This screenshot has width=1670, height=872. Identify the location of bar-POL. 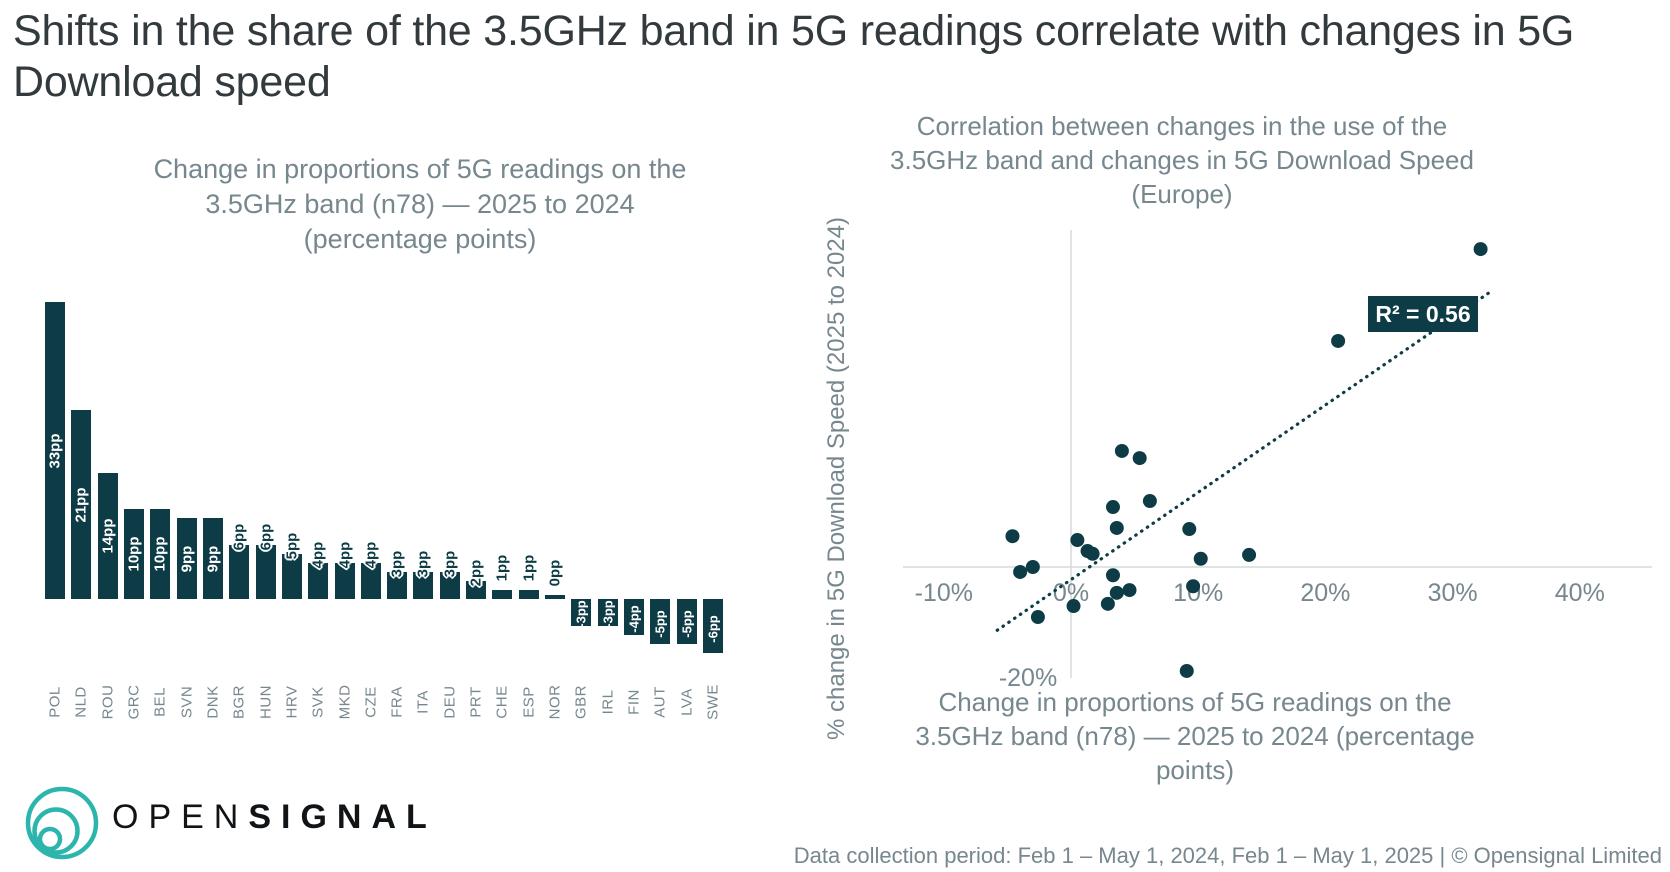
(55, 450).